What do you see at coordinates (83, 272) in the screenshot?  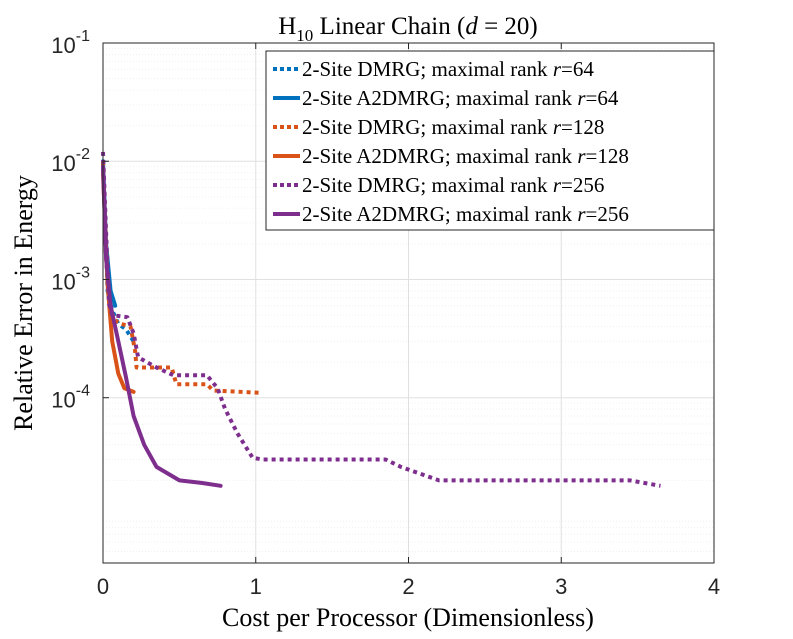 I see `y-tick-exponent: -3` at bounding box center [83, 272].